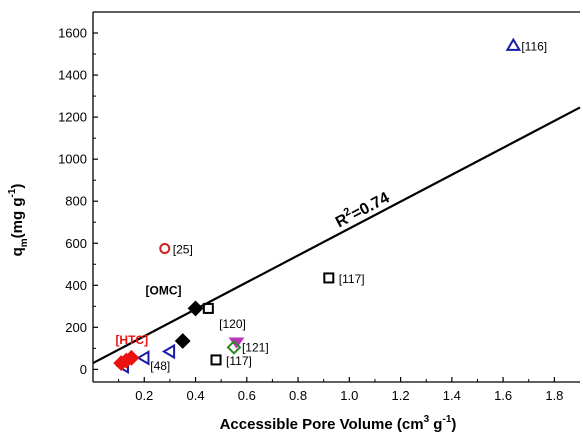 This screenshot has height=439, width=583. Describe the element at coordinates (144, 395) in the screenshot. I see `x-tick-label: 0.2` at that location.